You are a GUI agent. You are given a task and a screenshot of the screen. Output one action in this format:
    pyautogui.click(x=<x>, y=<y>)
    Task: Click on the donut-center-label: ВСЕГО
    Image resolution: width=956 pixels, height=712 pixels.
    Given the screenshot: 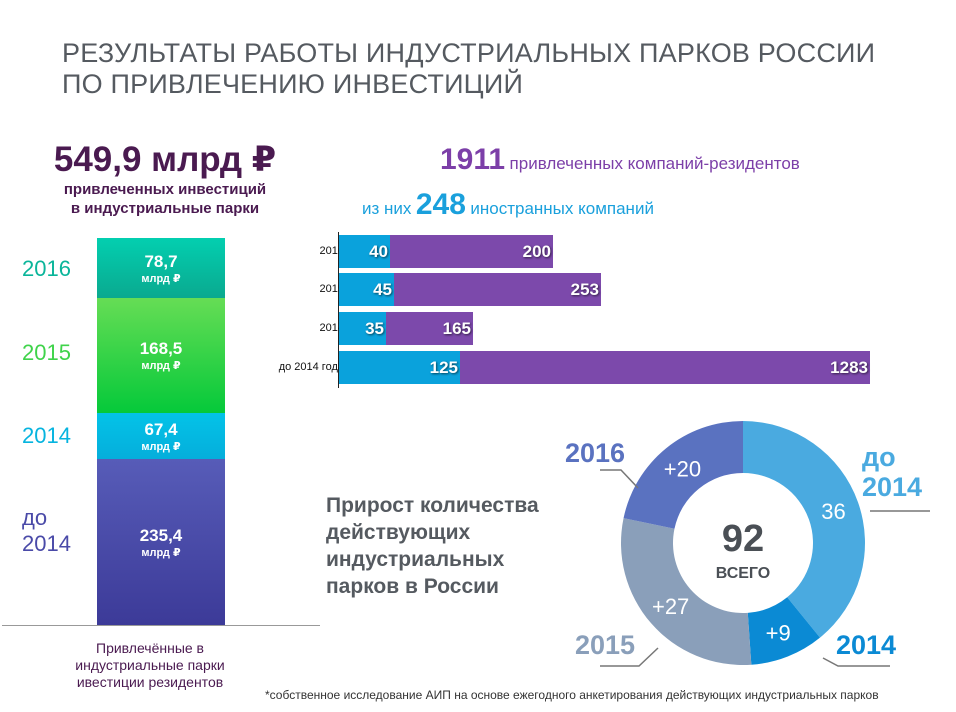 What is the action you would take?
    pyautogui.click(x=743, y=573)
    